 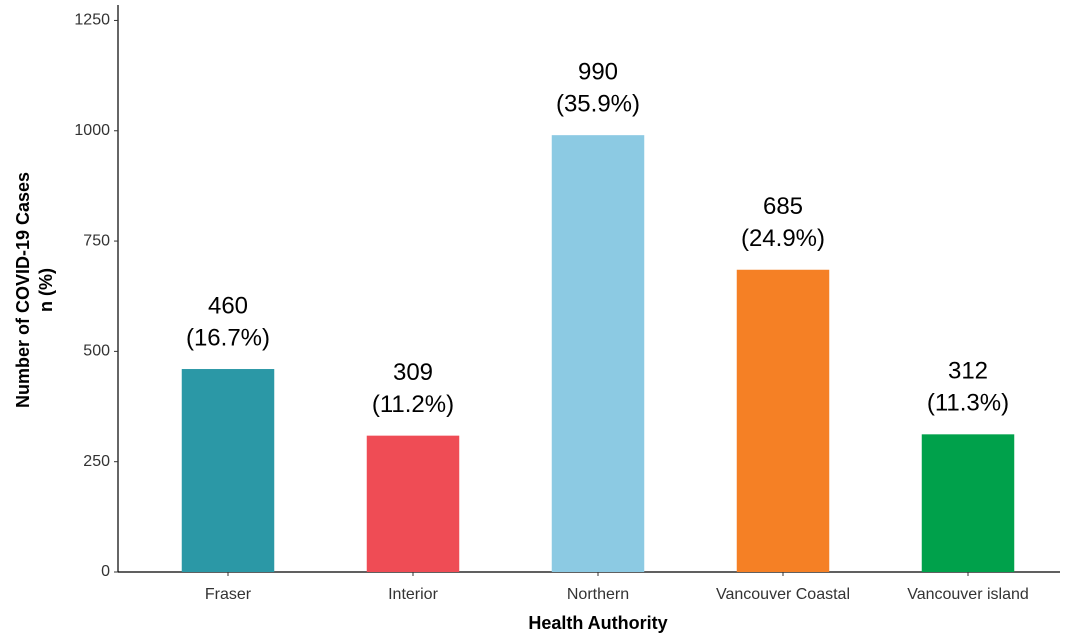 What do you see at coordinates (413, 594) in the screenshot?
I see `x-tick-label: Interior` at bounding box center [413, 594].